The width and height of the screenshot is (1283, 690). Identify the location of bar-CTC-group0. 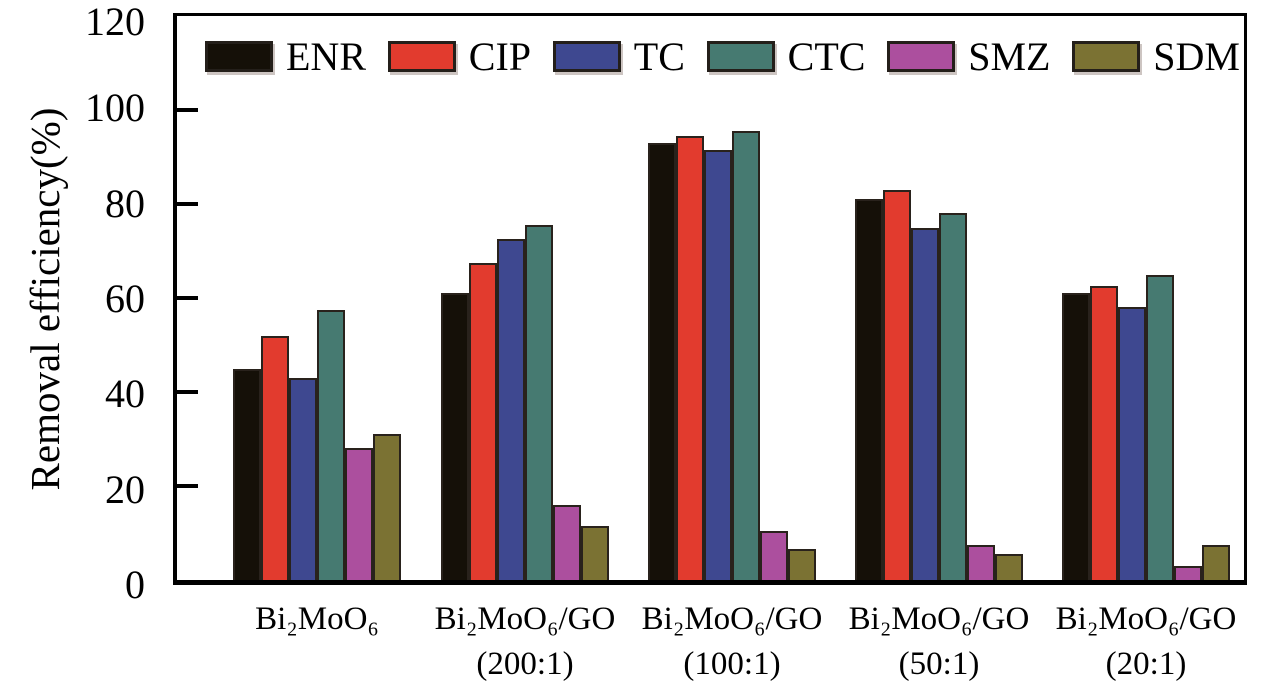
(331, 444).